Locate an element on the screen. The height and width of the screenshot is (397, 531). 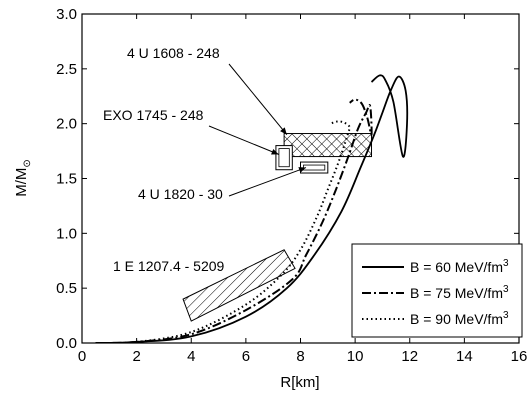
y-tick-label: 1.0 is located at coordinates (66, 233).